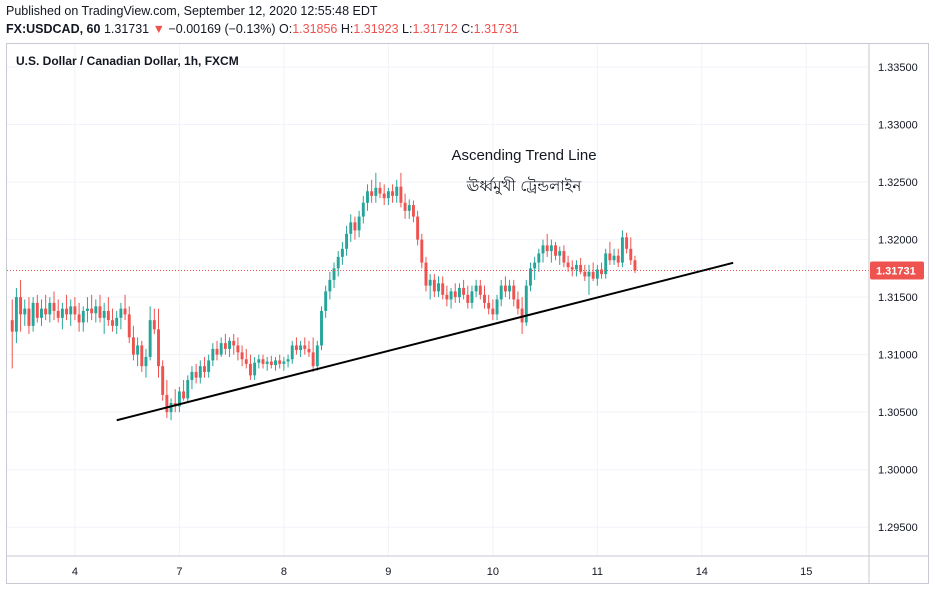 Image resolution: width=936 pixels, height=591 pixels. I want to click on annotation-bengali: ঊর্ধ্বমুখী ট্রেন্ডলাইন, so click(524, 186).